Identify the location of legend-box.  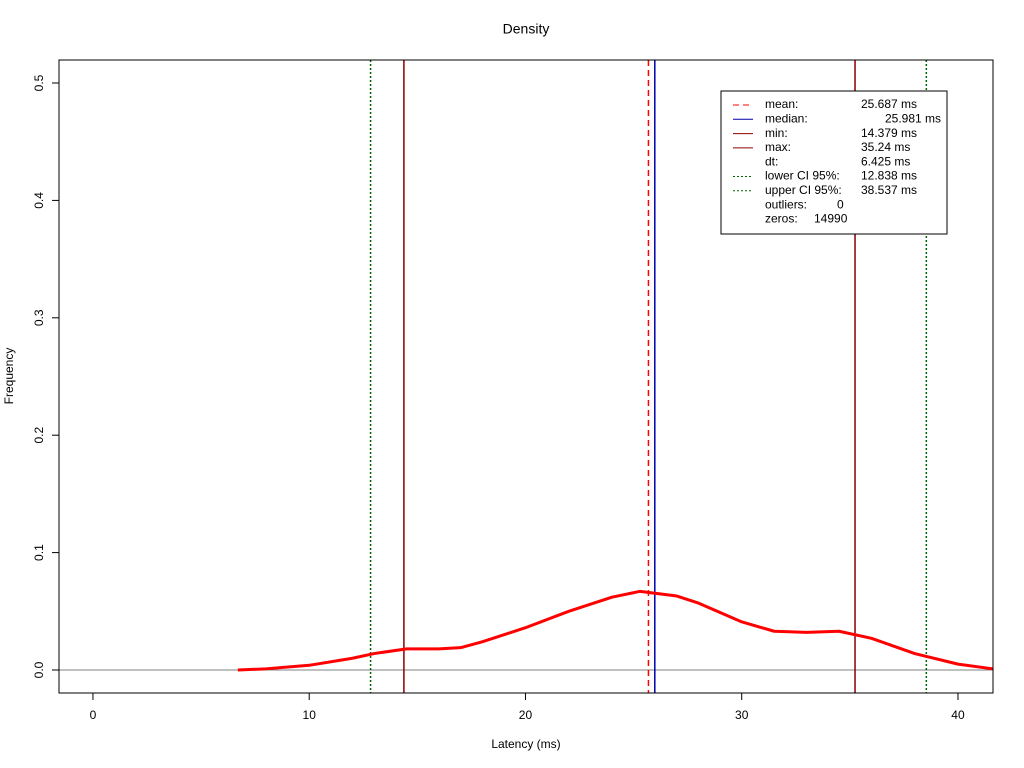
(834, 162).